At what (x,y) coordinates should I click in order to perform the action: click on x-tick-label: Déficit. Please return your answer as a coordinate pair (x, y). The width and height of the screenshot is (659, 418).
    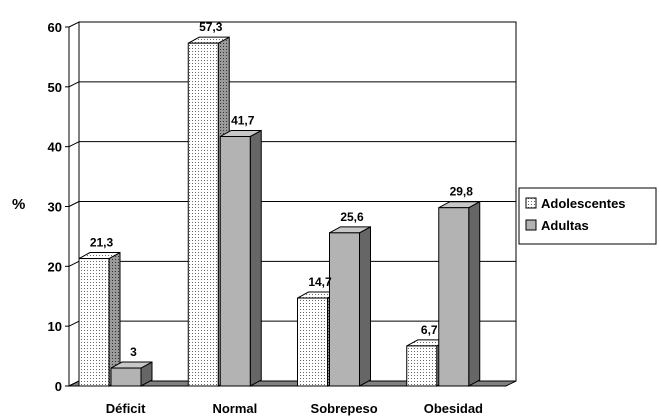
    Looking at the image, I should click on (126, 408).